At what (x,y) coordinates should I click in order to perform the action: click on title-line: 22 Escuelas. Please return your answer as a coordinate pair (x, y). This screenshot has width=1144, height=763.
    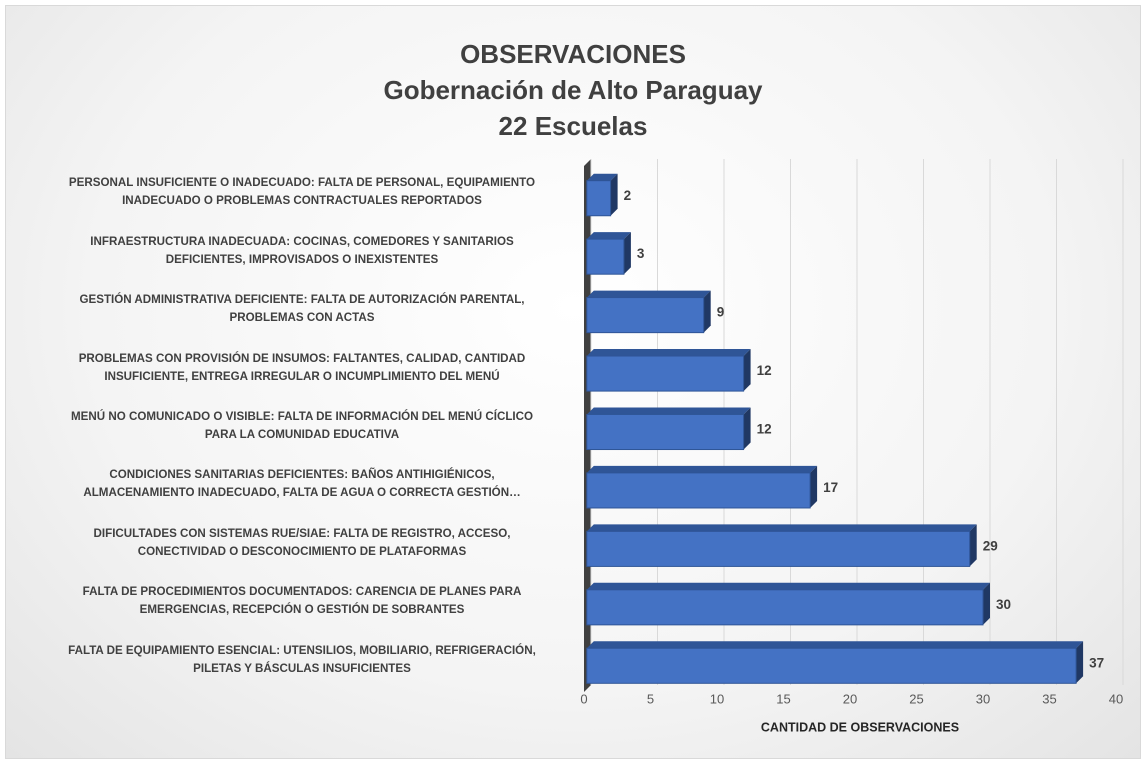
    Looking at the image, I should click on (573, 126).